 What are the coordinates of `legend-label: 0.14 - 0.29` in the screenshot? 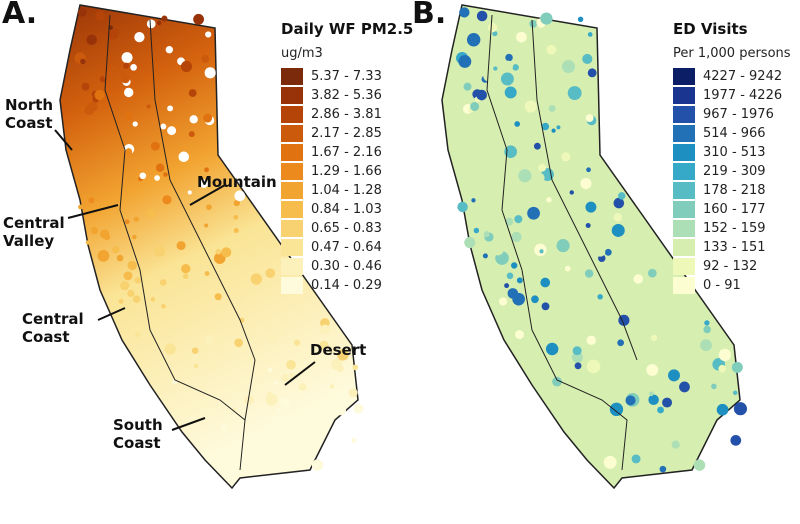 It's located at (346, 285).